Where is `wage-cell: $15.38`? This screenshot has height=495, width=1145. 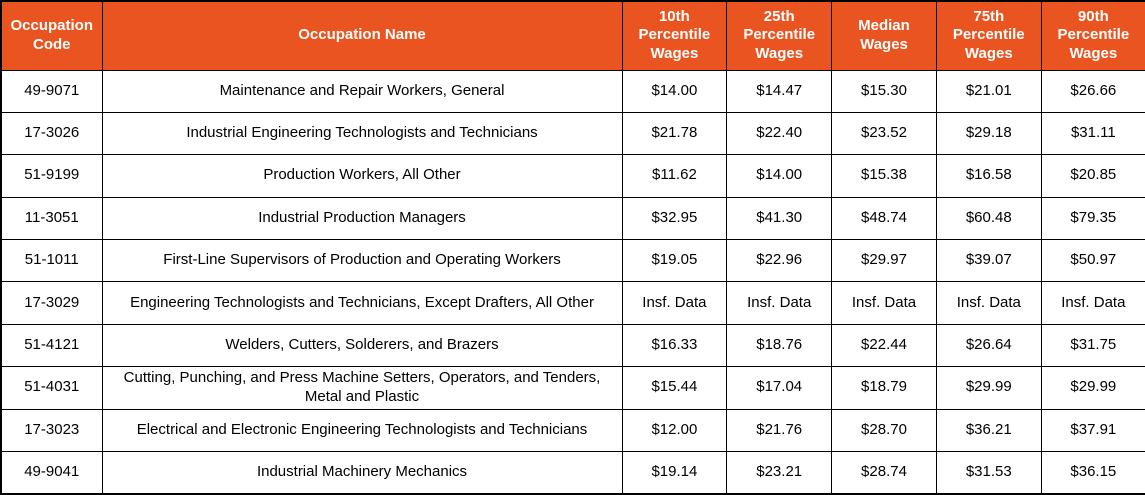
wage-cell: $15.38 is located at coordinates (884, 176).